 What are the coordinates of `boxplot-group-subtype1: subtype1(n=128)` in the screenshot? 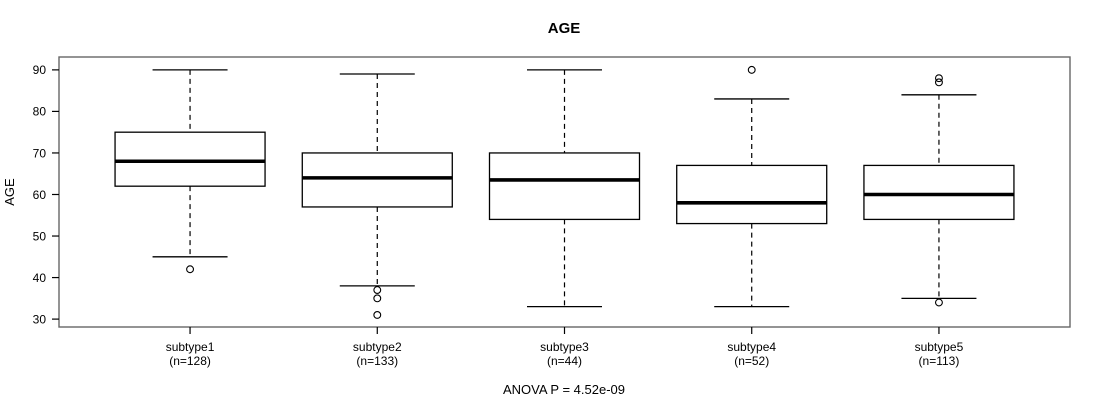 It's located at (190, 218).